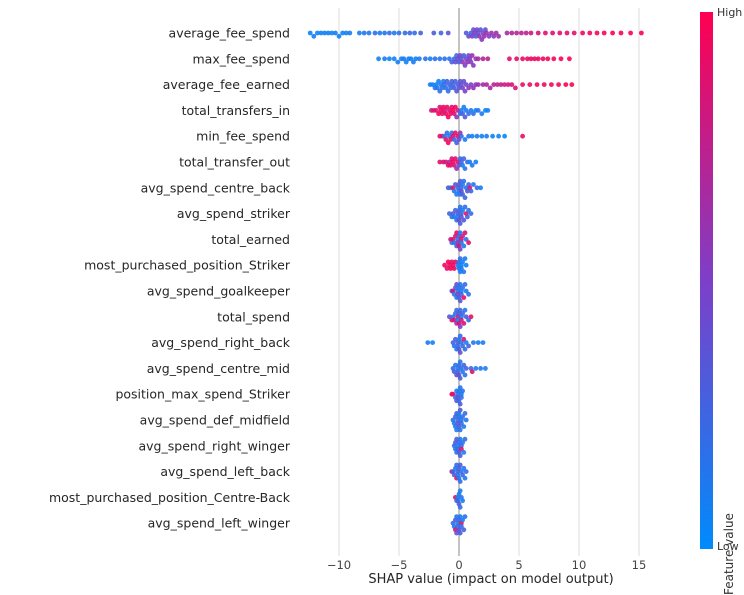  Describe the element at coordinates (730, 12) in the screenshot. I see `colorbar-high-label: High` at that location.